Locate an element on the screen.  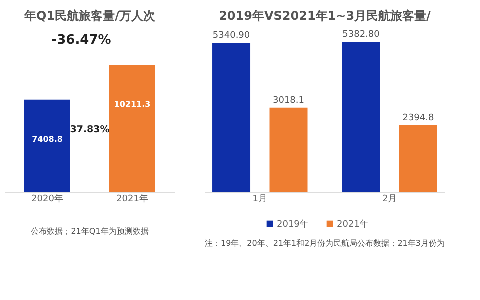
data-label: 5382.80 is located at coordinates (361, 35).